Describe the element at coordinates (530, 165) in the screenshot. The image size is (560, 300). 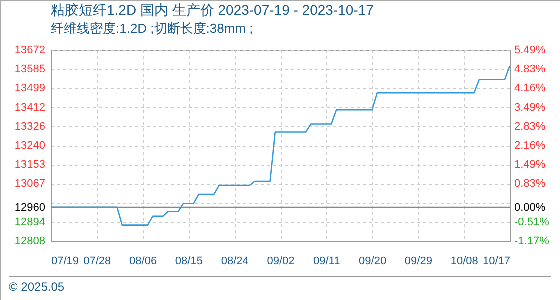
I see `y2-tick-label: 1.49%` at that location.